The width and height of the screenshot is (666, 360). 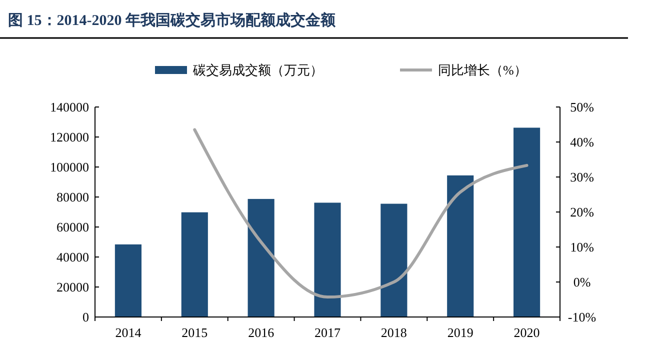 I want to click on x-tick-label: 2020, so click(x=527, y=332).